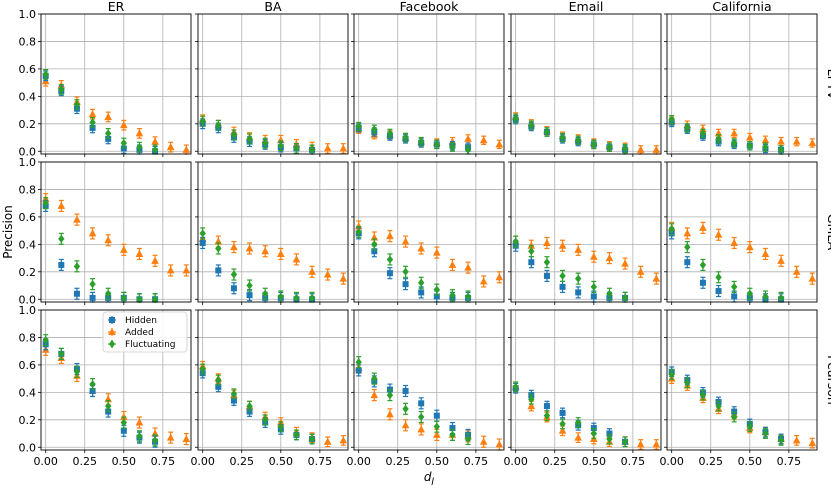 This screenshot has height=485, width=831. Describe the element at coordinates (428, 233) in the screenshot. I see `panel-gmla-facebook` at that location.